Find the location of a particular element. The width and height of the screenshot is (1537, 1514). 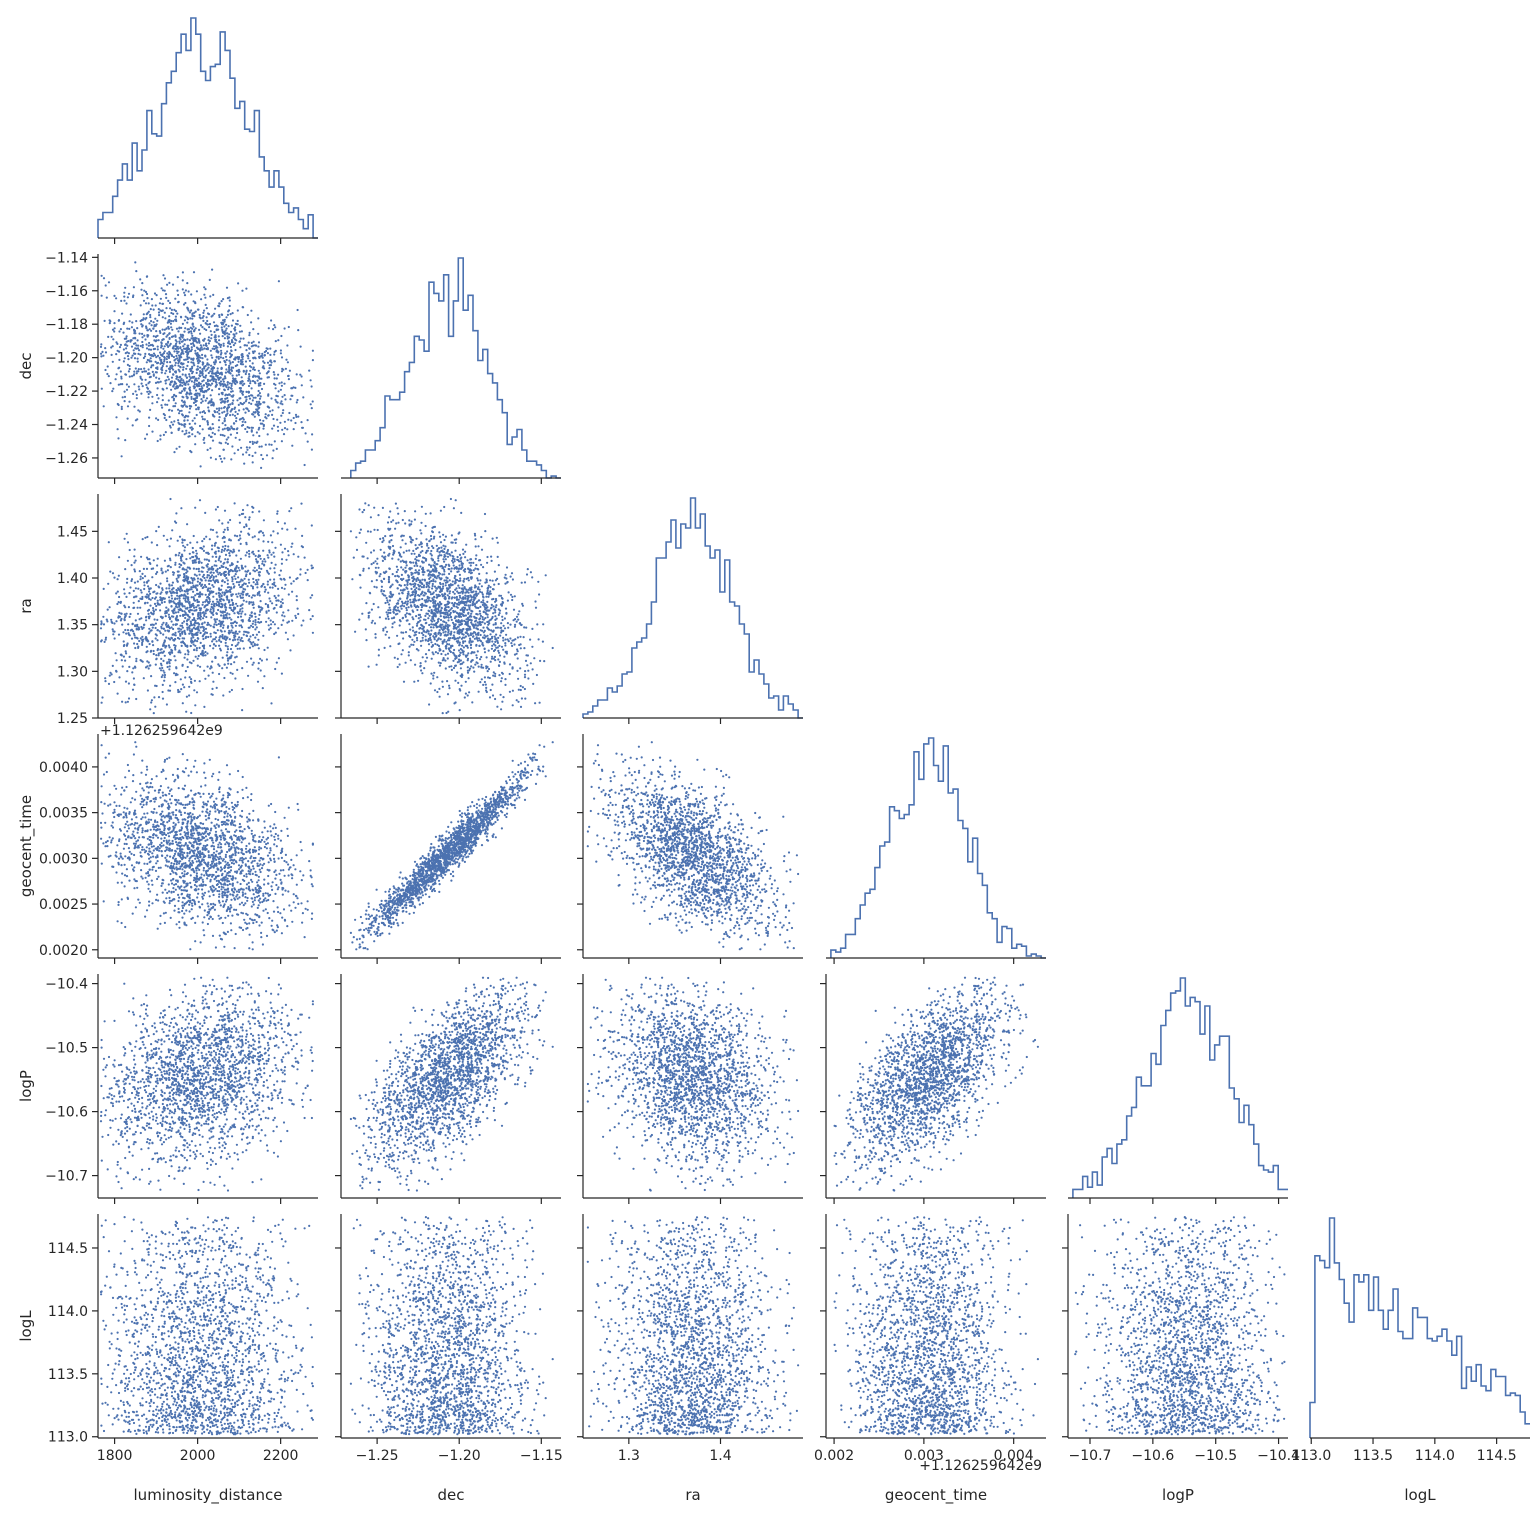

y-tick-label: −1.16 is located at coordinates (66, 292).